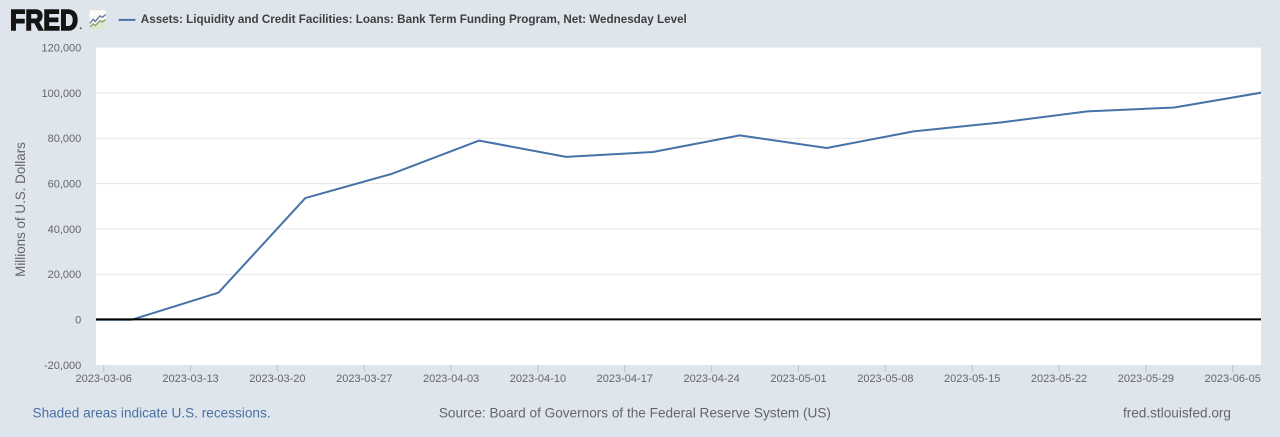 This screenshot has height=437, width=1280. What do you see at coordinates (712, 379) in the screenshot?
I see `svg-text: 2023-04-24` at bounding box center [712, 379].